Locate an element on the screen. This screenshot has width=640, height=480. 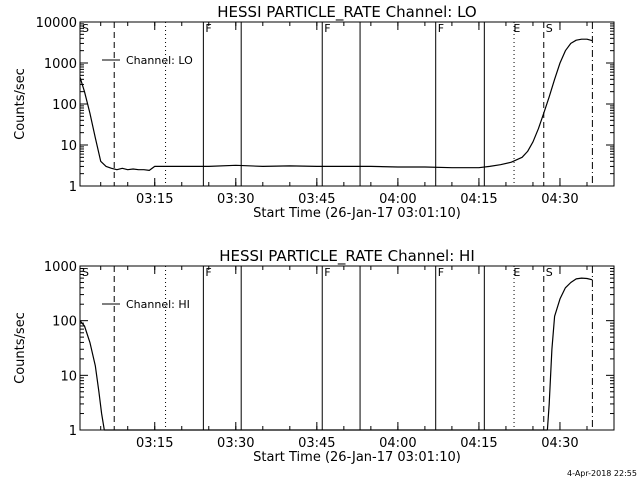
y-tick-label: 10000 is located at coordinates (56, 23).